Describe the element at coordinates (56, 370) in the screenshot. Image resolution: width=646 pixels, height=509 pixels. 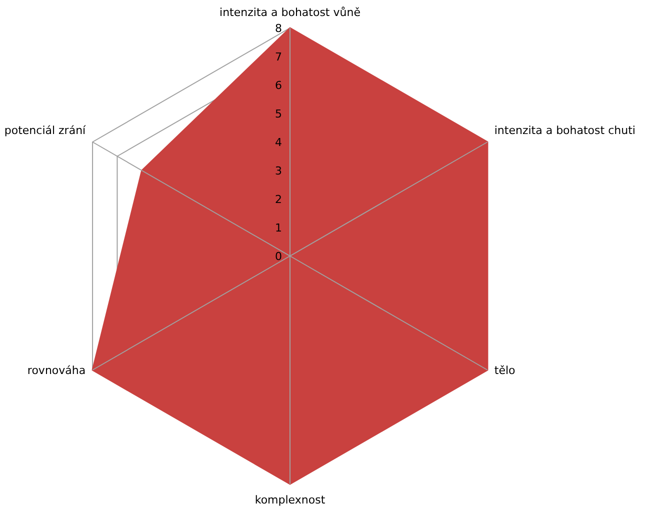
I see `spoke-label: rovnováha` at that location.